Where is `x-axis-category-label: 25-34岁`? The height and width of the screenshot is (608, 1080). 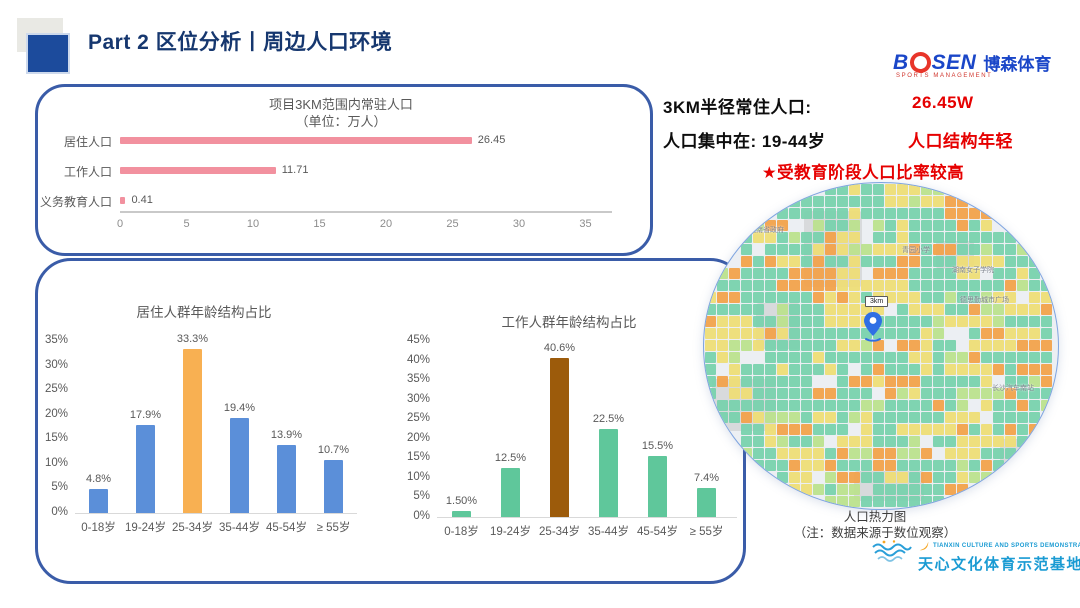
x-axis-category-label: 25-34岁 is located at coordinates (192, 528).